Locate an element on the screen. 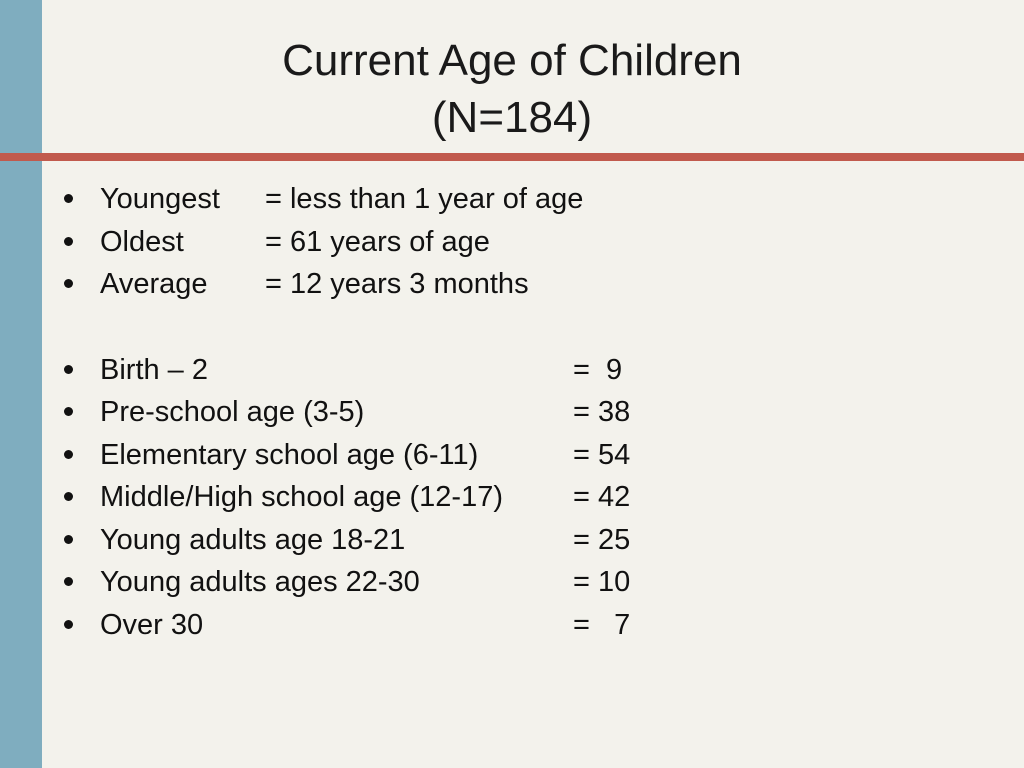 Image resolution: width=1024 pixels, height=768 pixels. item-value: = 42 is located at coordinates (602, 497).